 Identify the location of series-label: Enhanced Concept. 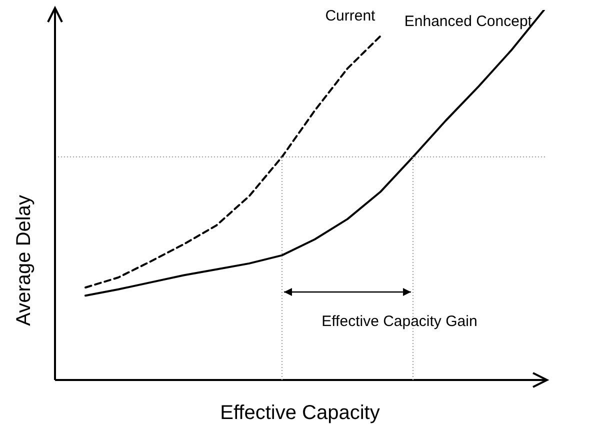
(468, 21).